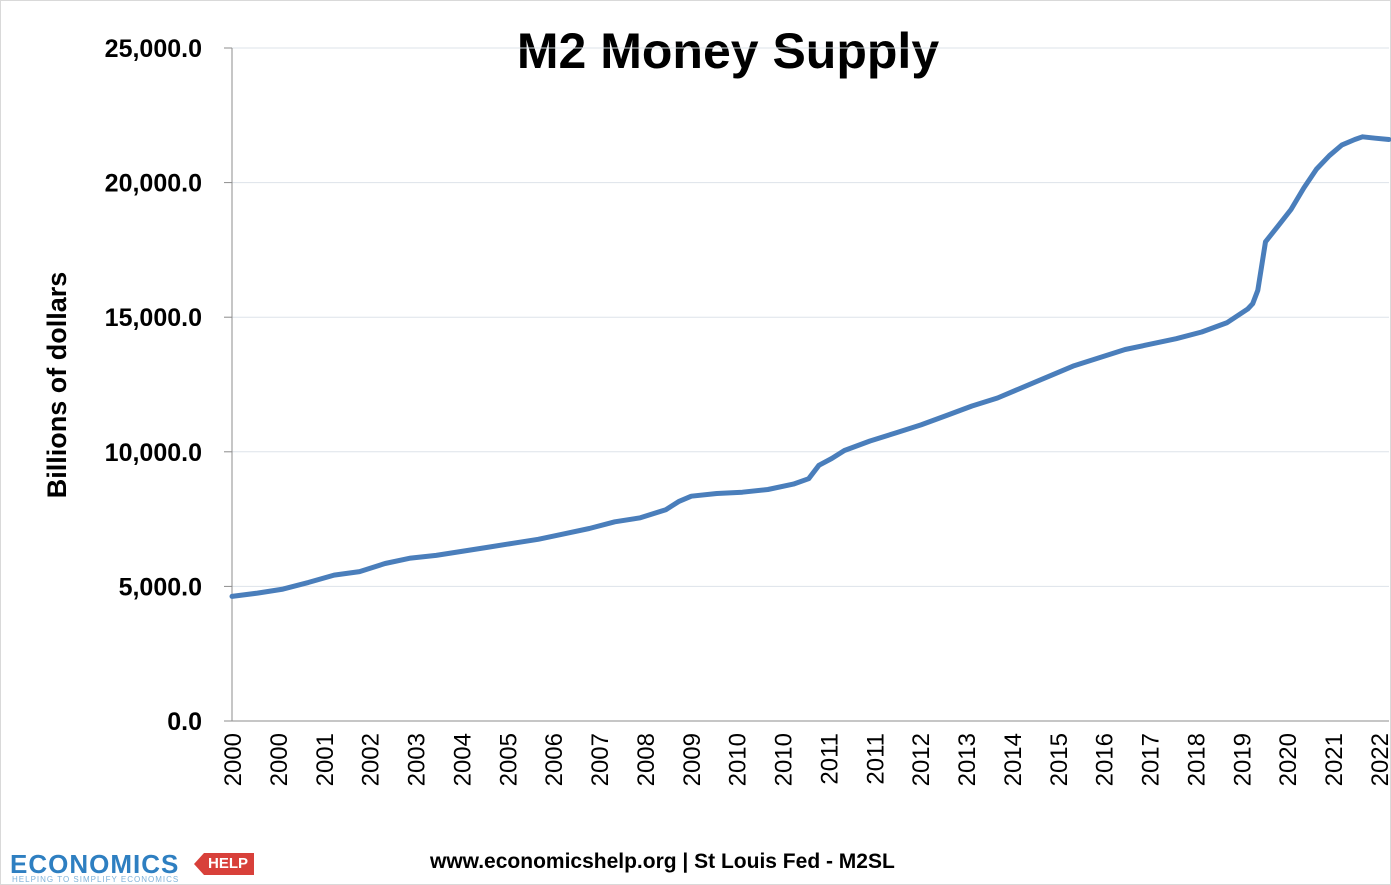  What do you see at coordinates (600, 759) in the screenshot?
I see `x-tick-label: 2007` at bounding box center [600, 759].